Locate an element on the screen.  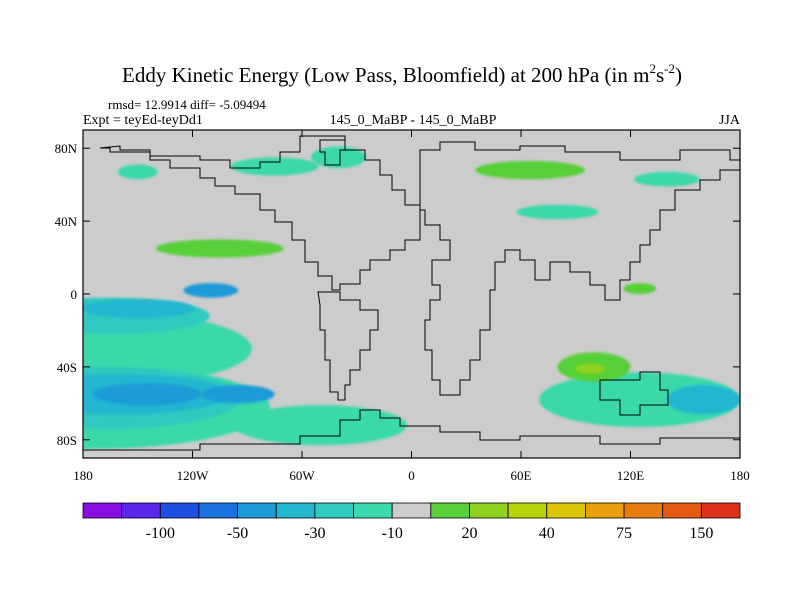
x-tick-label-5: 120E is located at coordinates (631, 475).